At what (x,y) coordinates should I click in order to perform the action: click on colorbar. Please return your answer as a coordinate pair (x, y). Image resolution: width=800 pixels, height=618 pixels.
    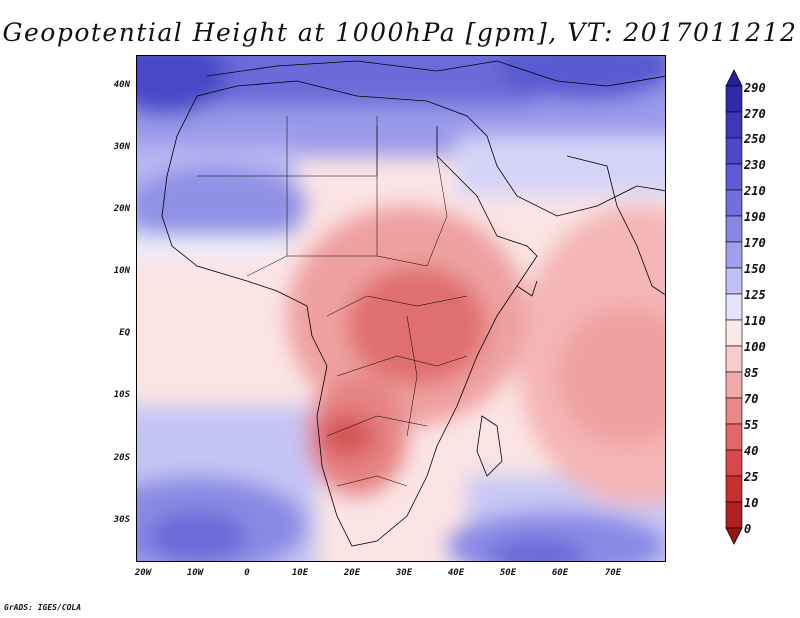
    Looking at the image, I should click on (734, 307).